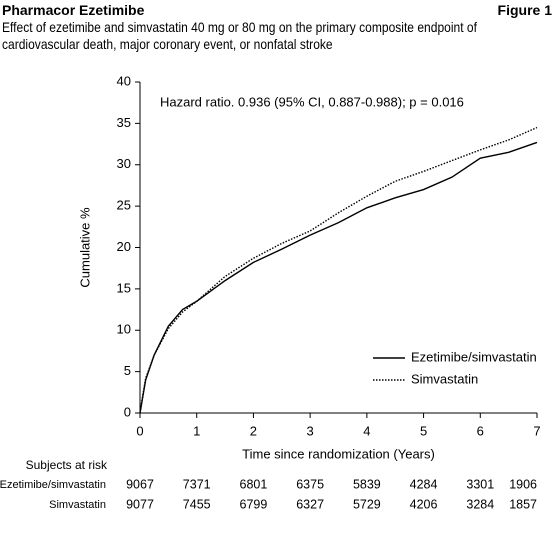  Describe the element at coordinates (124, 205) in the screenshot. I see `y-tick-label: 25` at that location.